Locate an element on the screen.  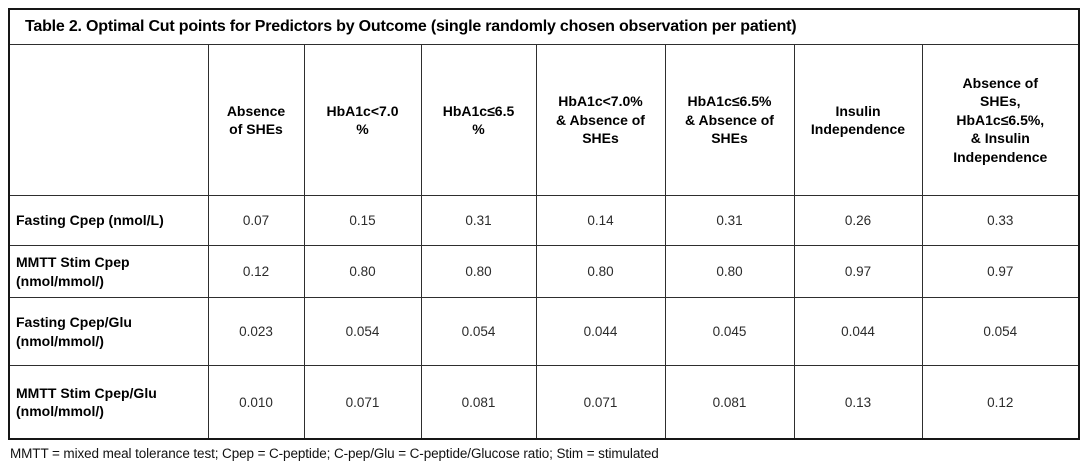
header-cell-hba1c-lt-7-and-absence: HbA1c<7.0% & Absence of SHEs is located at coordinates (600, 120).